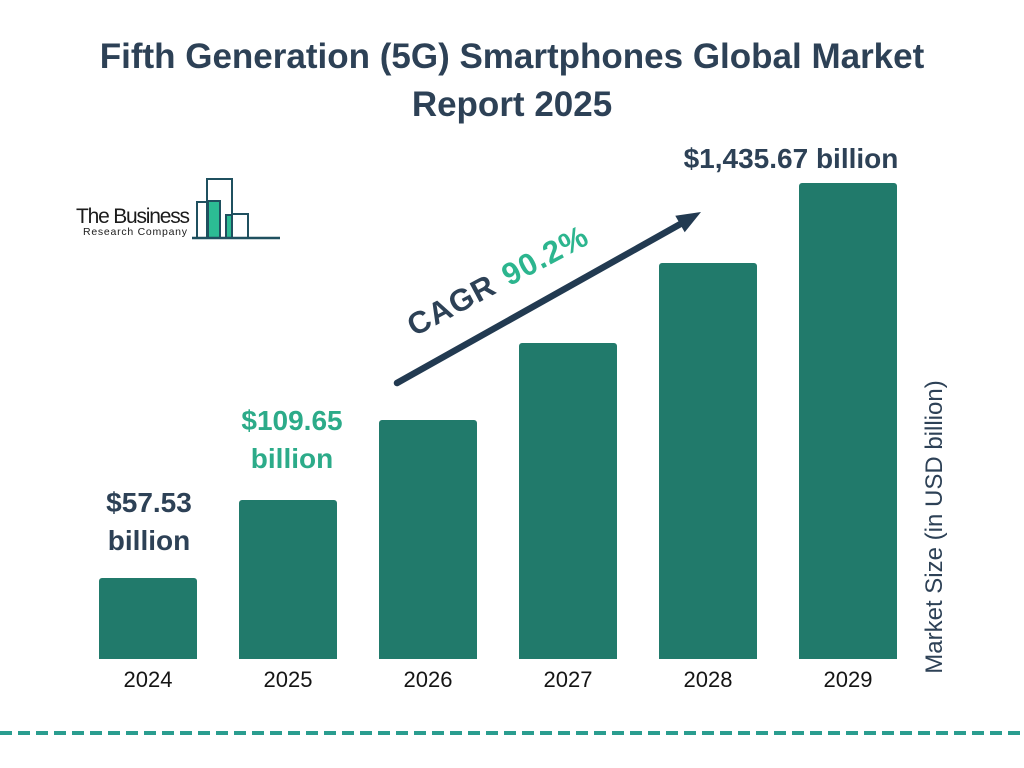 Image resolution: width=1024 pixels, height=768 pixels. I want to click on x-tick-2025: 2025, so click(288, 679).